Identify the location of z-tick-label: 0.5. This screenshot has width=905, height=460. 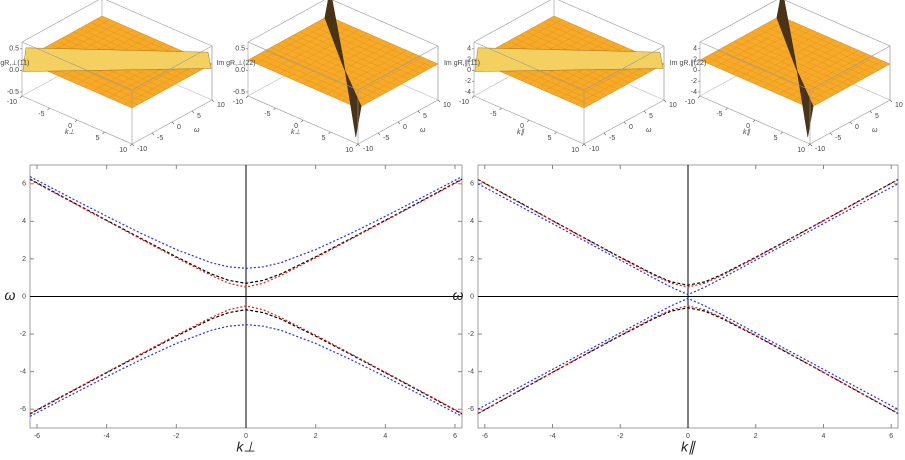
(14, 49).